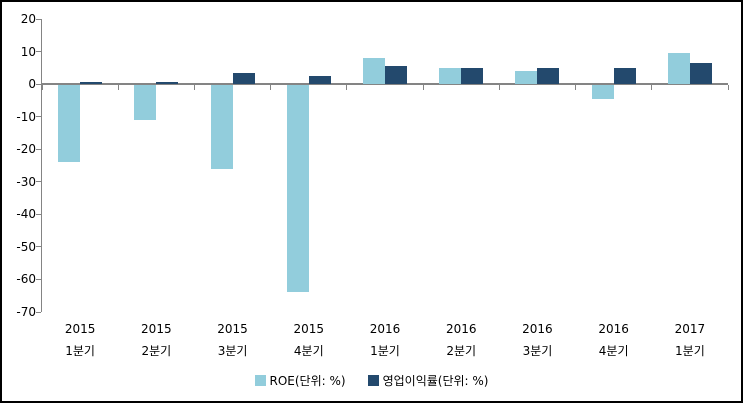  Describe the element at coordinates (435, 381) in the screenshot. I see `legend-label-operating-margin: 영업이익률(단위: %)` at that location.